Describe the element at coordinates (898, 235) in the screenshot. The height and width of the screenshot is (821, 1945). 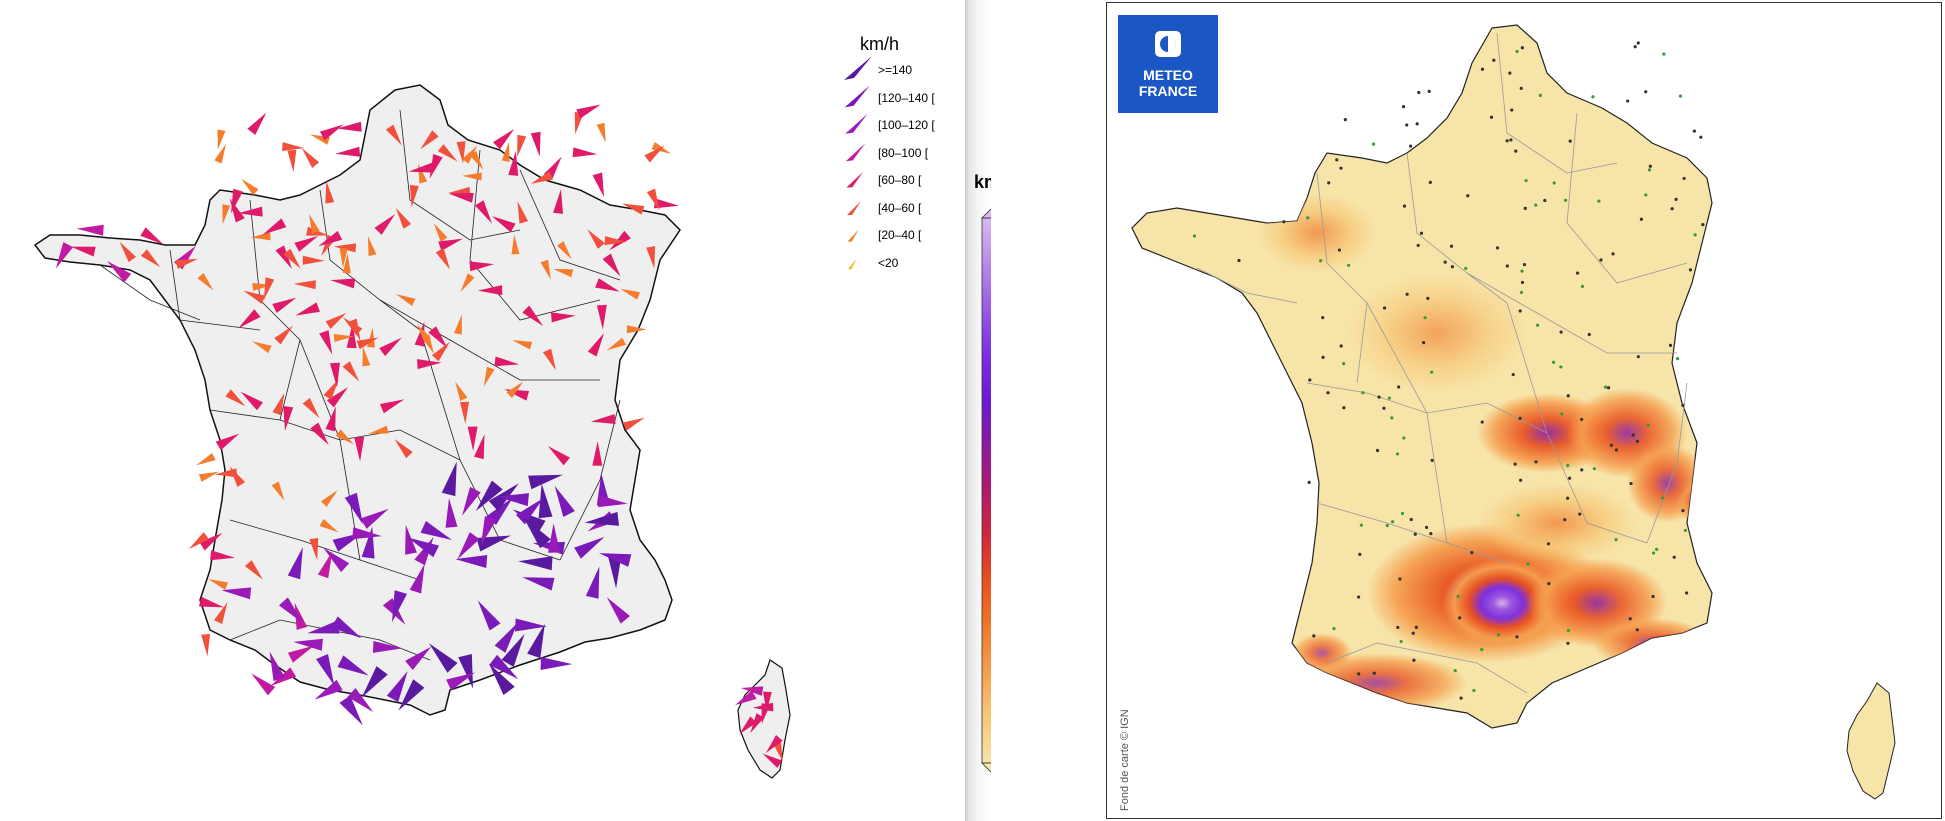
I see `wind-legend-item: [20–40 [` at that location.